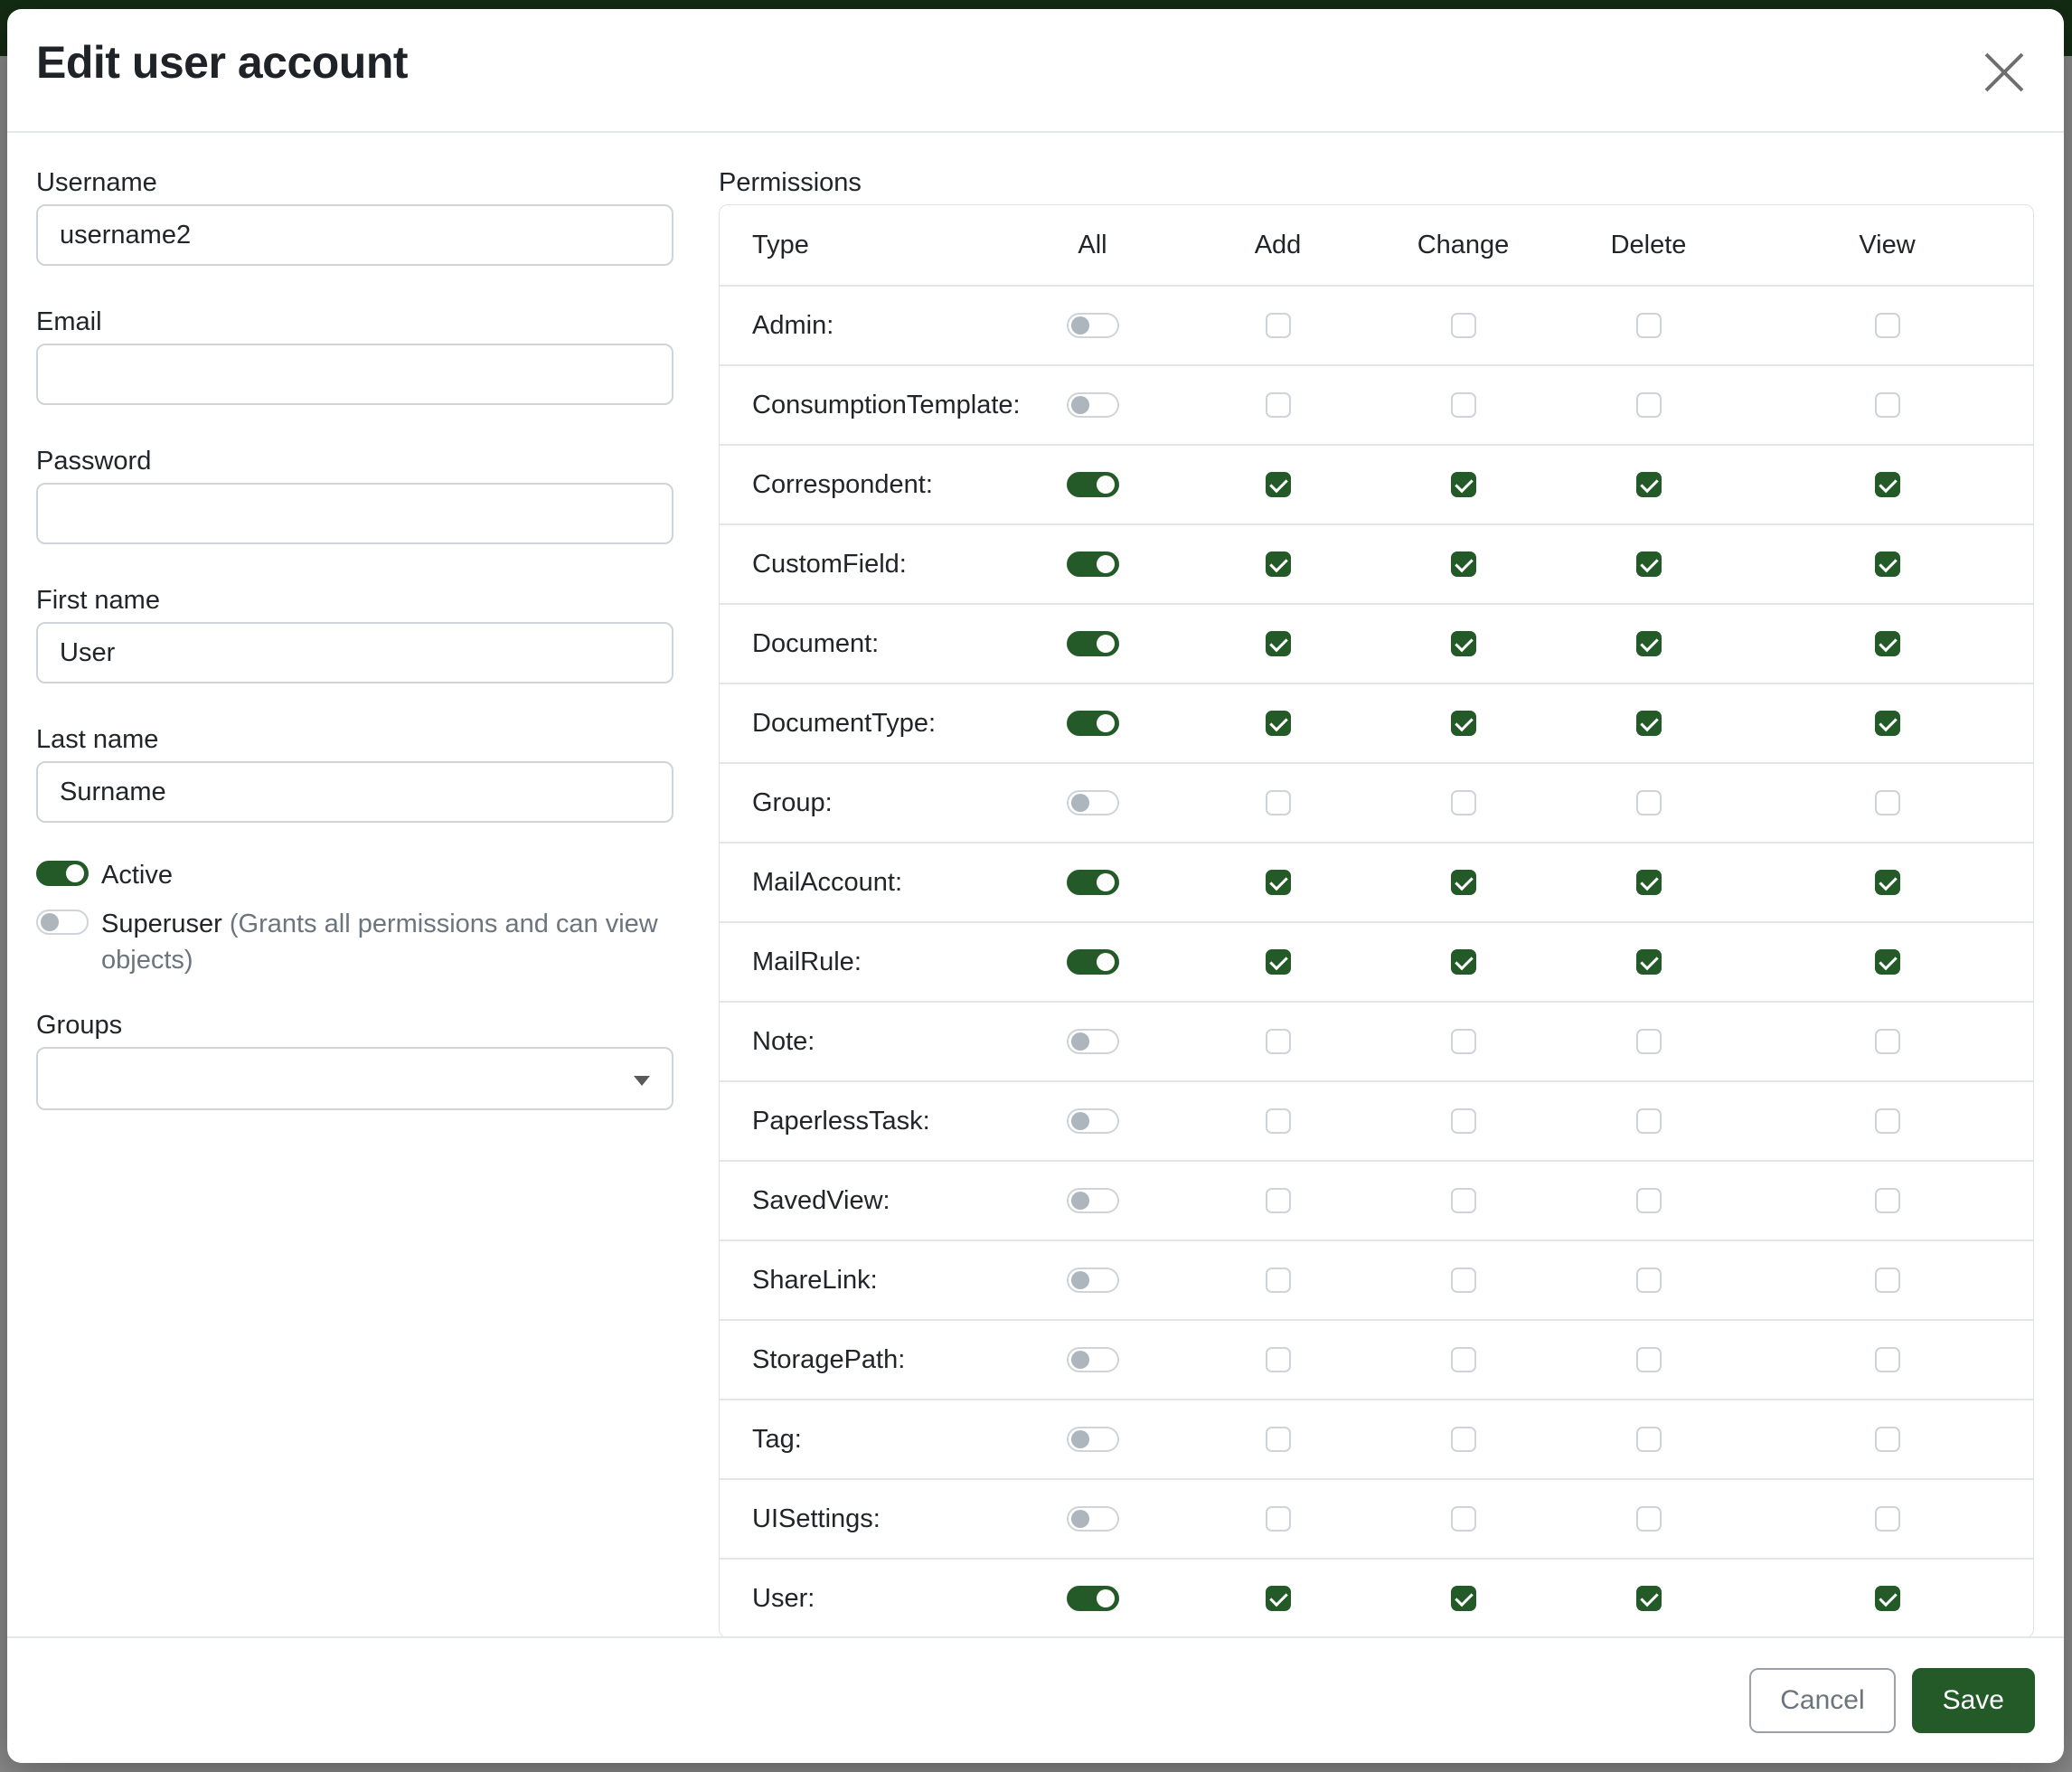 The width and height of the screenshot is (2072, 1772). What do you see at coordinates (62, 873) in the screenshot?
I see `active-toggle` at bounding box center [62, 873].